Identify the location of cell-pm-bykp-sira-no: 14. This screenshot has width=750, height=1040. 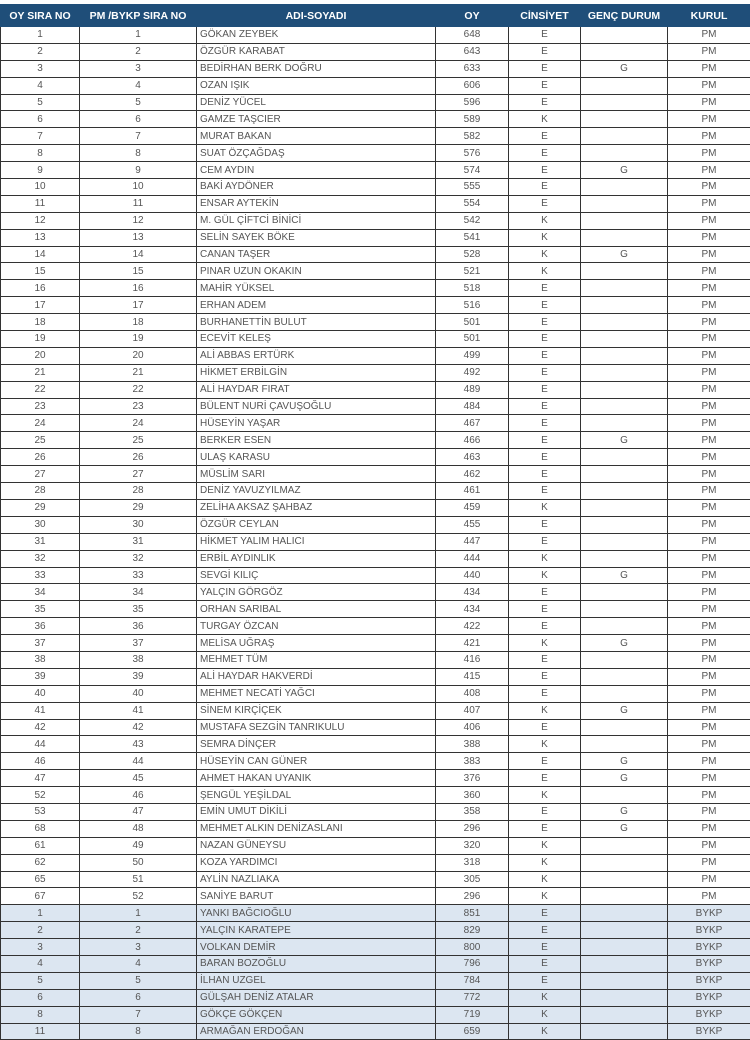
(138, 254).